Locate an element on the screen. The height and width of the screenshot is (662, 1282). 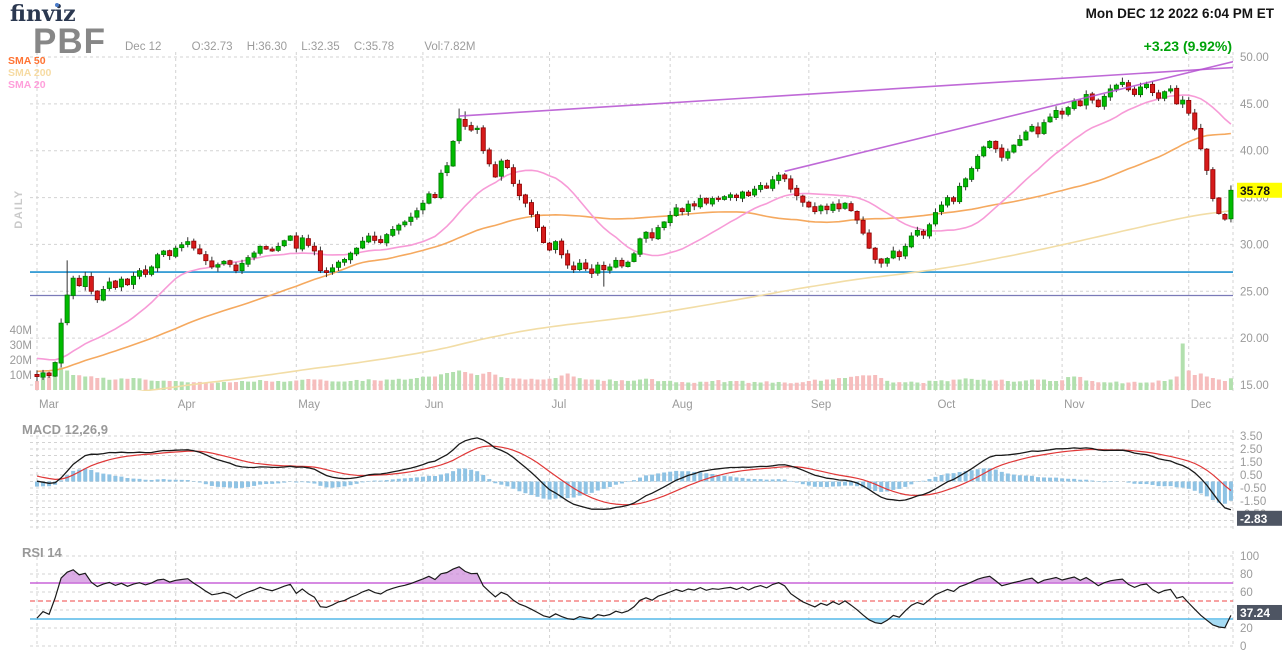
svg-text: 37.24 is located at coordinates (1255, 613).